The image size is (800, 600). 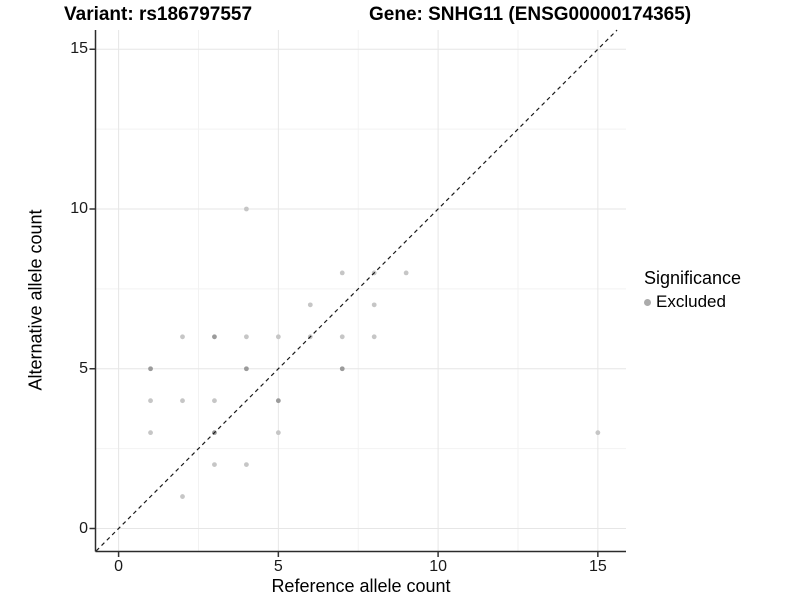 What do you see at coordinates (693, 278) in the screenshot?
I see `legend-title: Significance` at bounding box center [693, 278].